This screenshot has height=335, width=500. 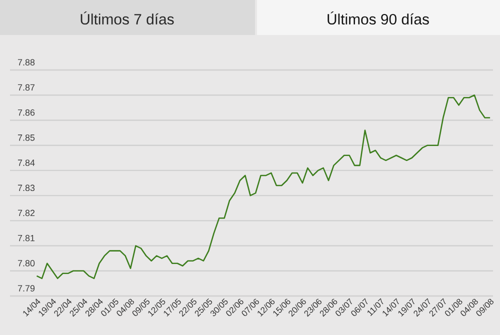 I want to click on text: Últimos 90 días, so click(x=378, y=18).